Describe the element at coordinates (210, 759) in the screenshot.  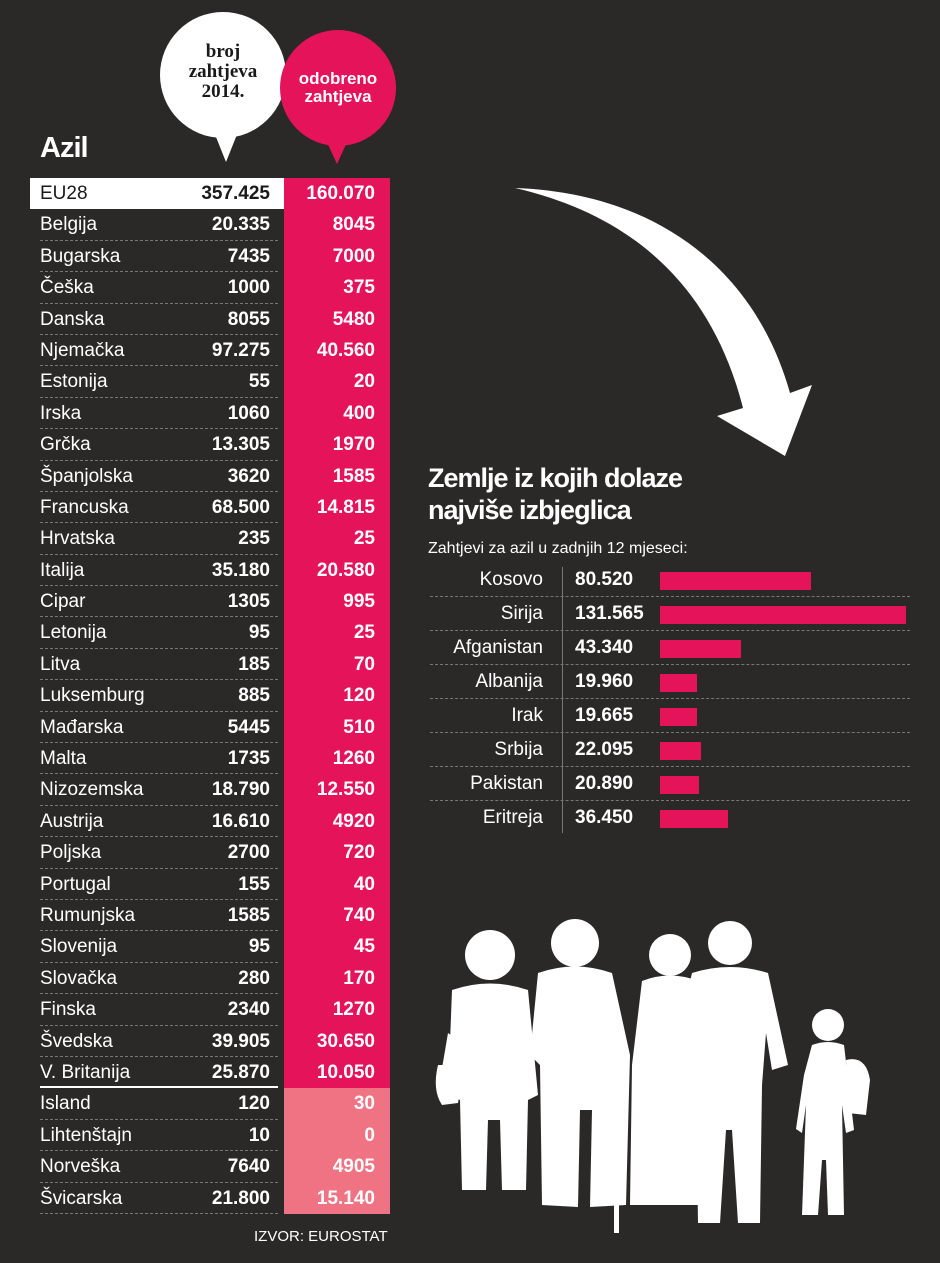
I see `table-row: Malta 1735 1260` at that location.